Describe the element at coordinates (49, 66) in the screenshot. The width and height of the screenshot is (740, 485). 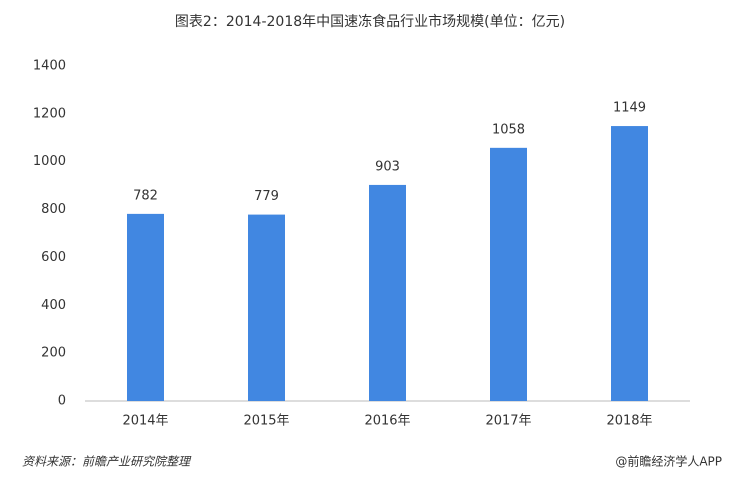
I see `y-tick-label: 1400` at that location.